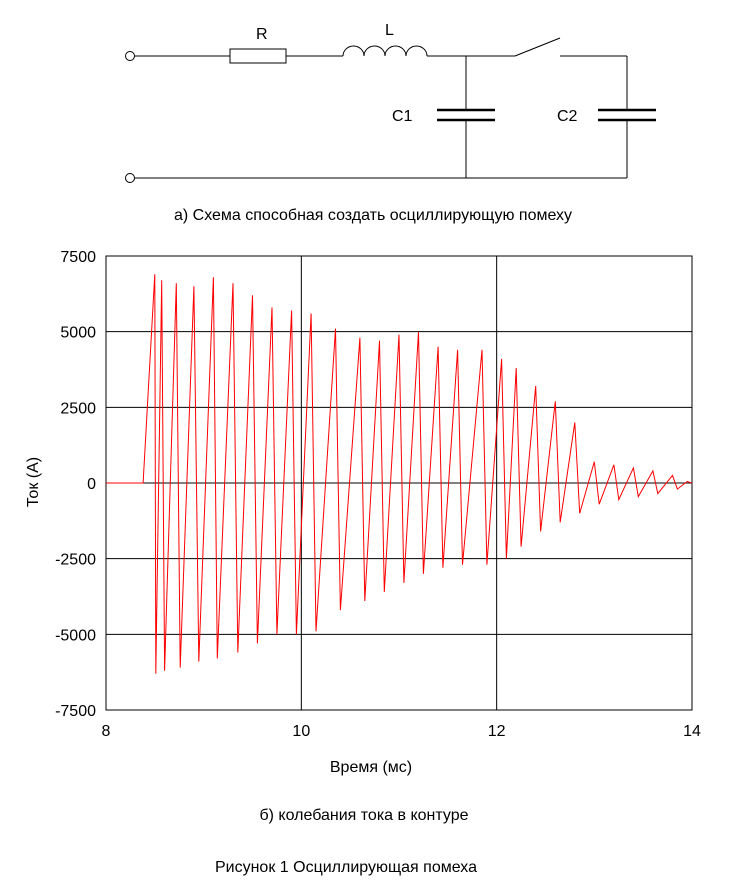 This screenshot has height=893, width=738. What do you see at coordinates (537, 47) in the screenshot?
I see `switch` at bounding box center [537, 47].